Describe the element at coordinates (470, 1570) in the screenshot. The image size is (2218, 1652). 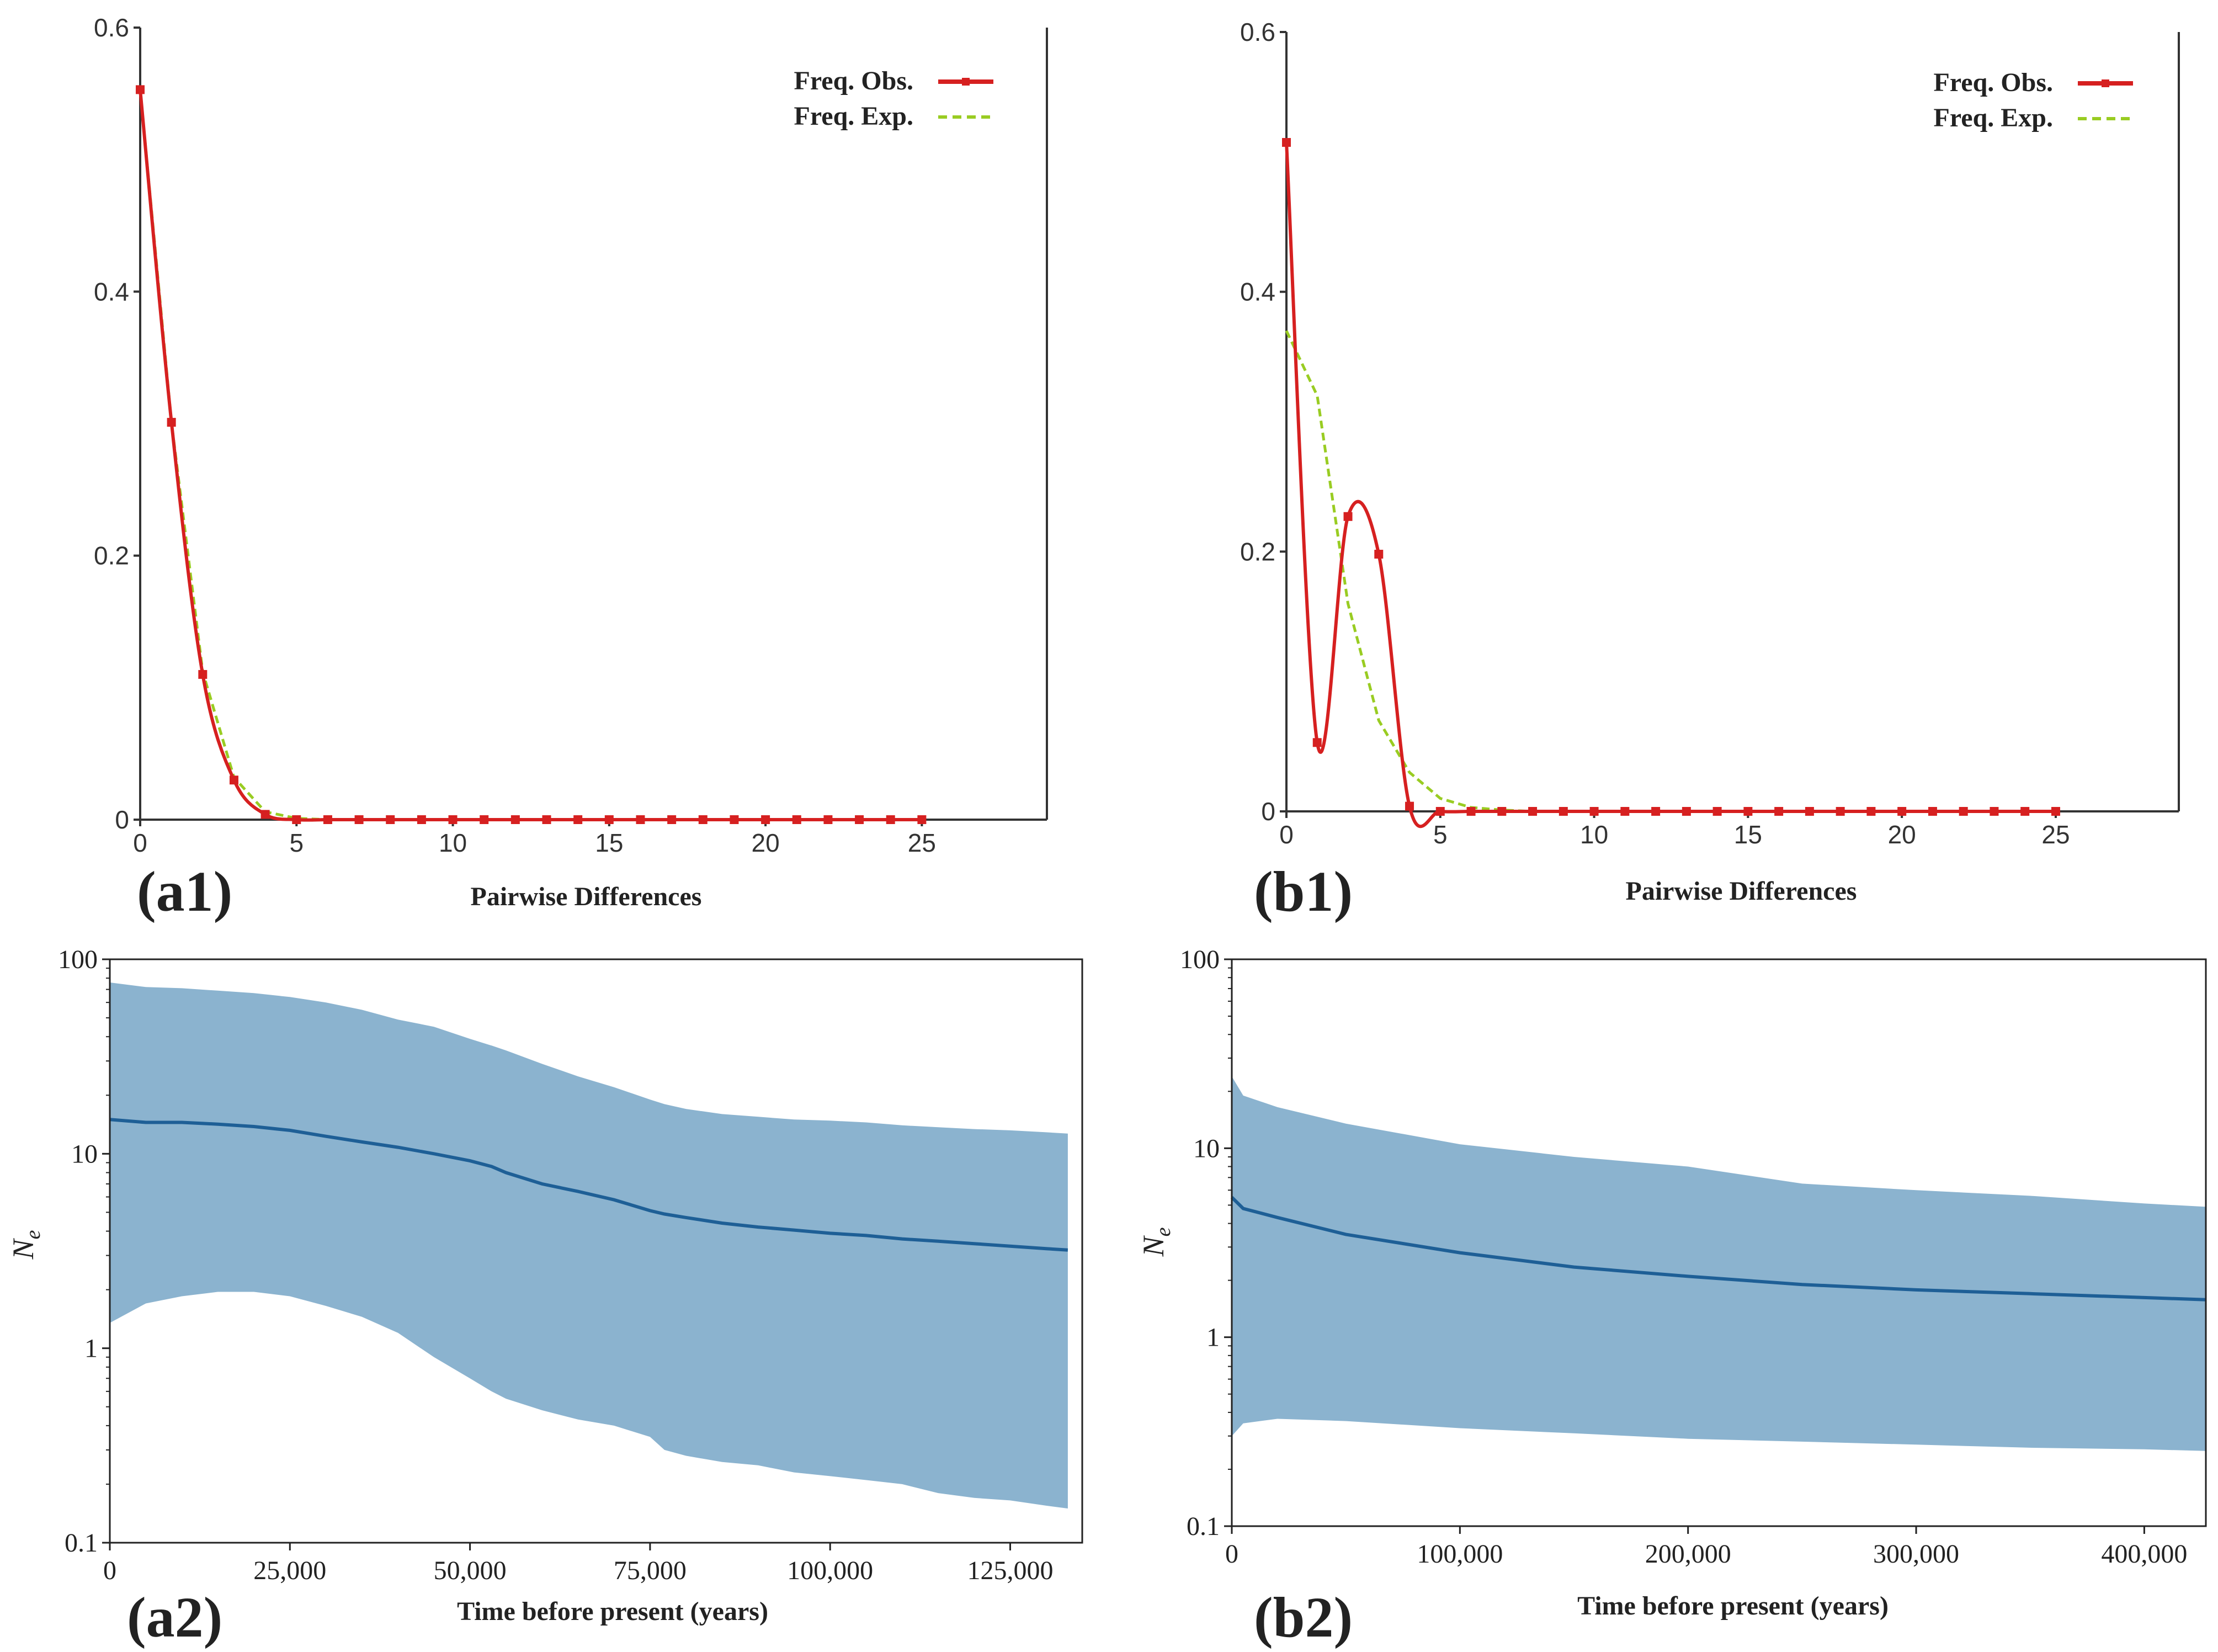
I see `x-tick-label: 50,000` at that location.